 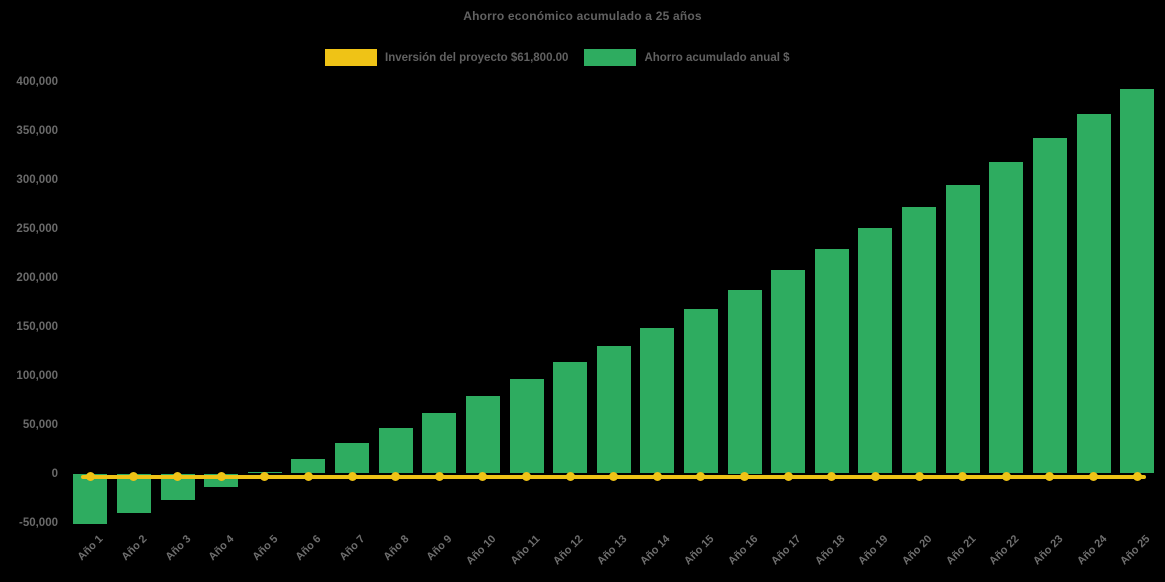 I want to click on y-tick-label: 50,000, so click(x=40, y=424).